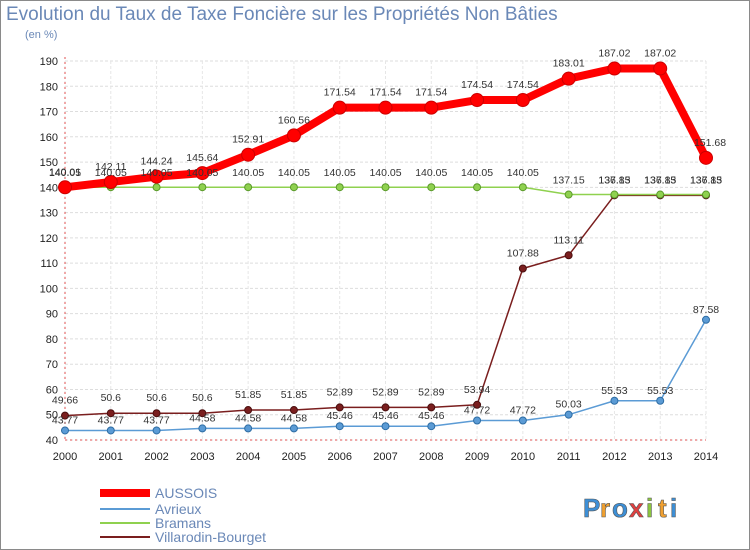  What do you see at coordinates (49, 62) in the screenshot?
I see `y-tick-label: 190` at bounding box center [49, 62].